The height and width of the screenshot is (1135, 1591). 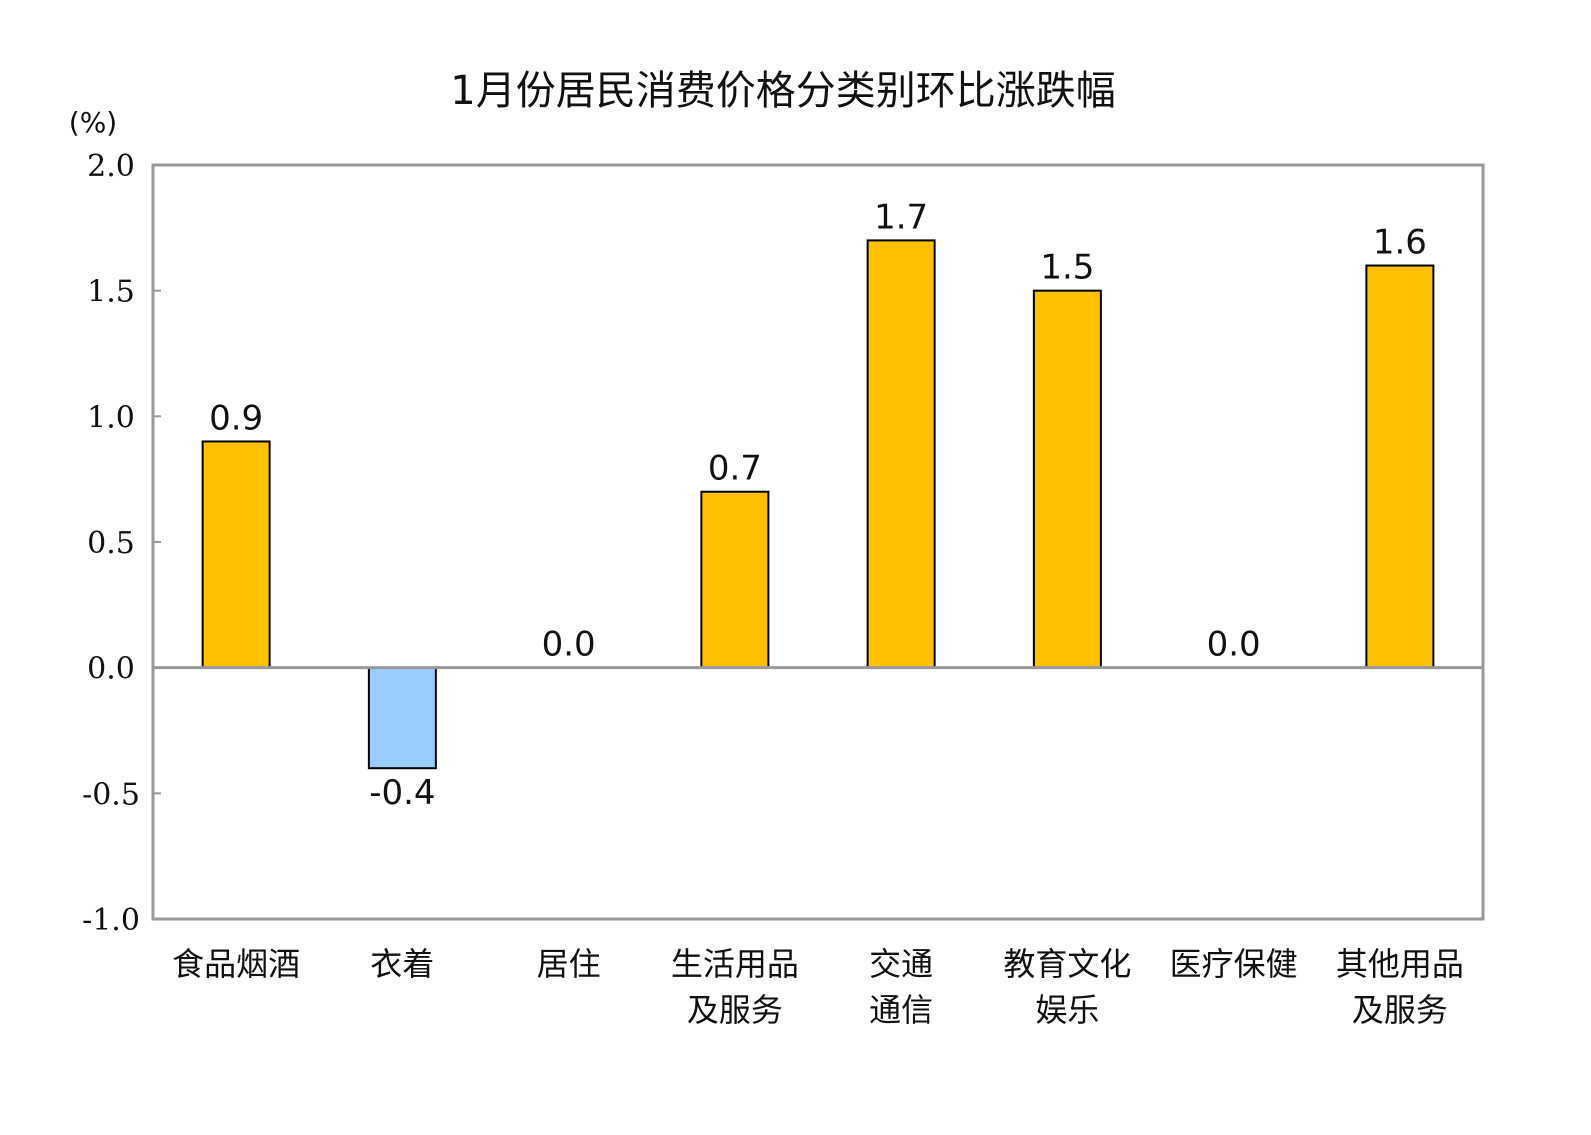 What do you see at coordinates (111, 794) in the screenshot?
I see `y-tick-label: -0.5` at bounding box center [111, 794].